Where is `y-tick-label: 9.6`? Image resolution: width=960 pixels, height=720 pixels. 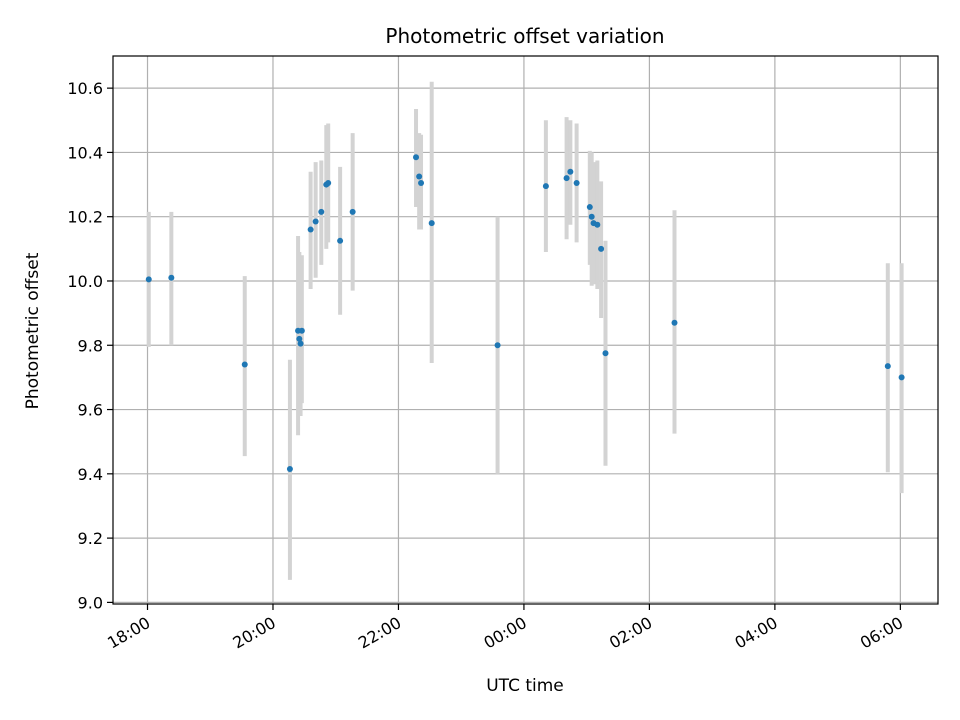 y-tick-label: 9.6 is located at coordinates (90, 410).